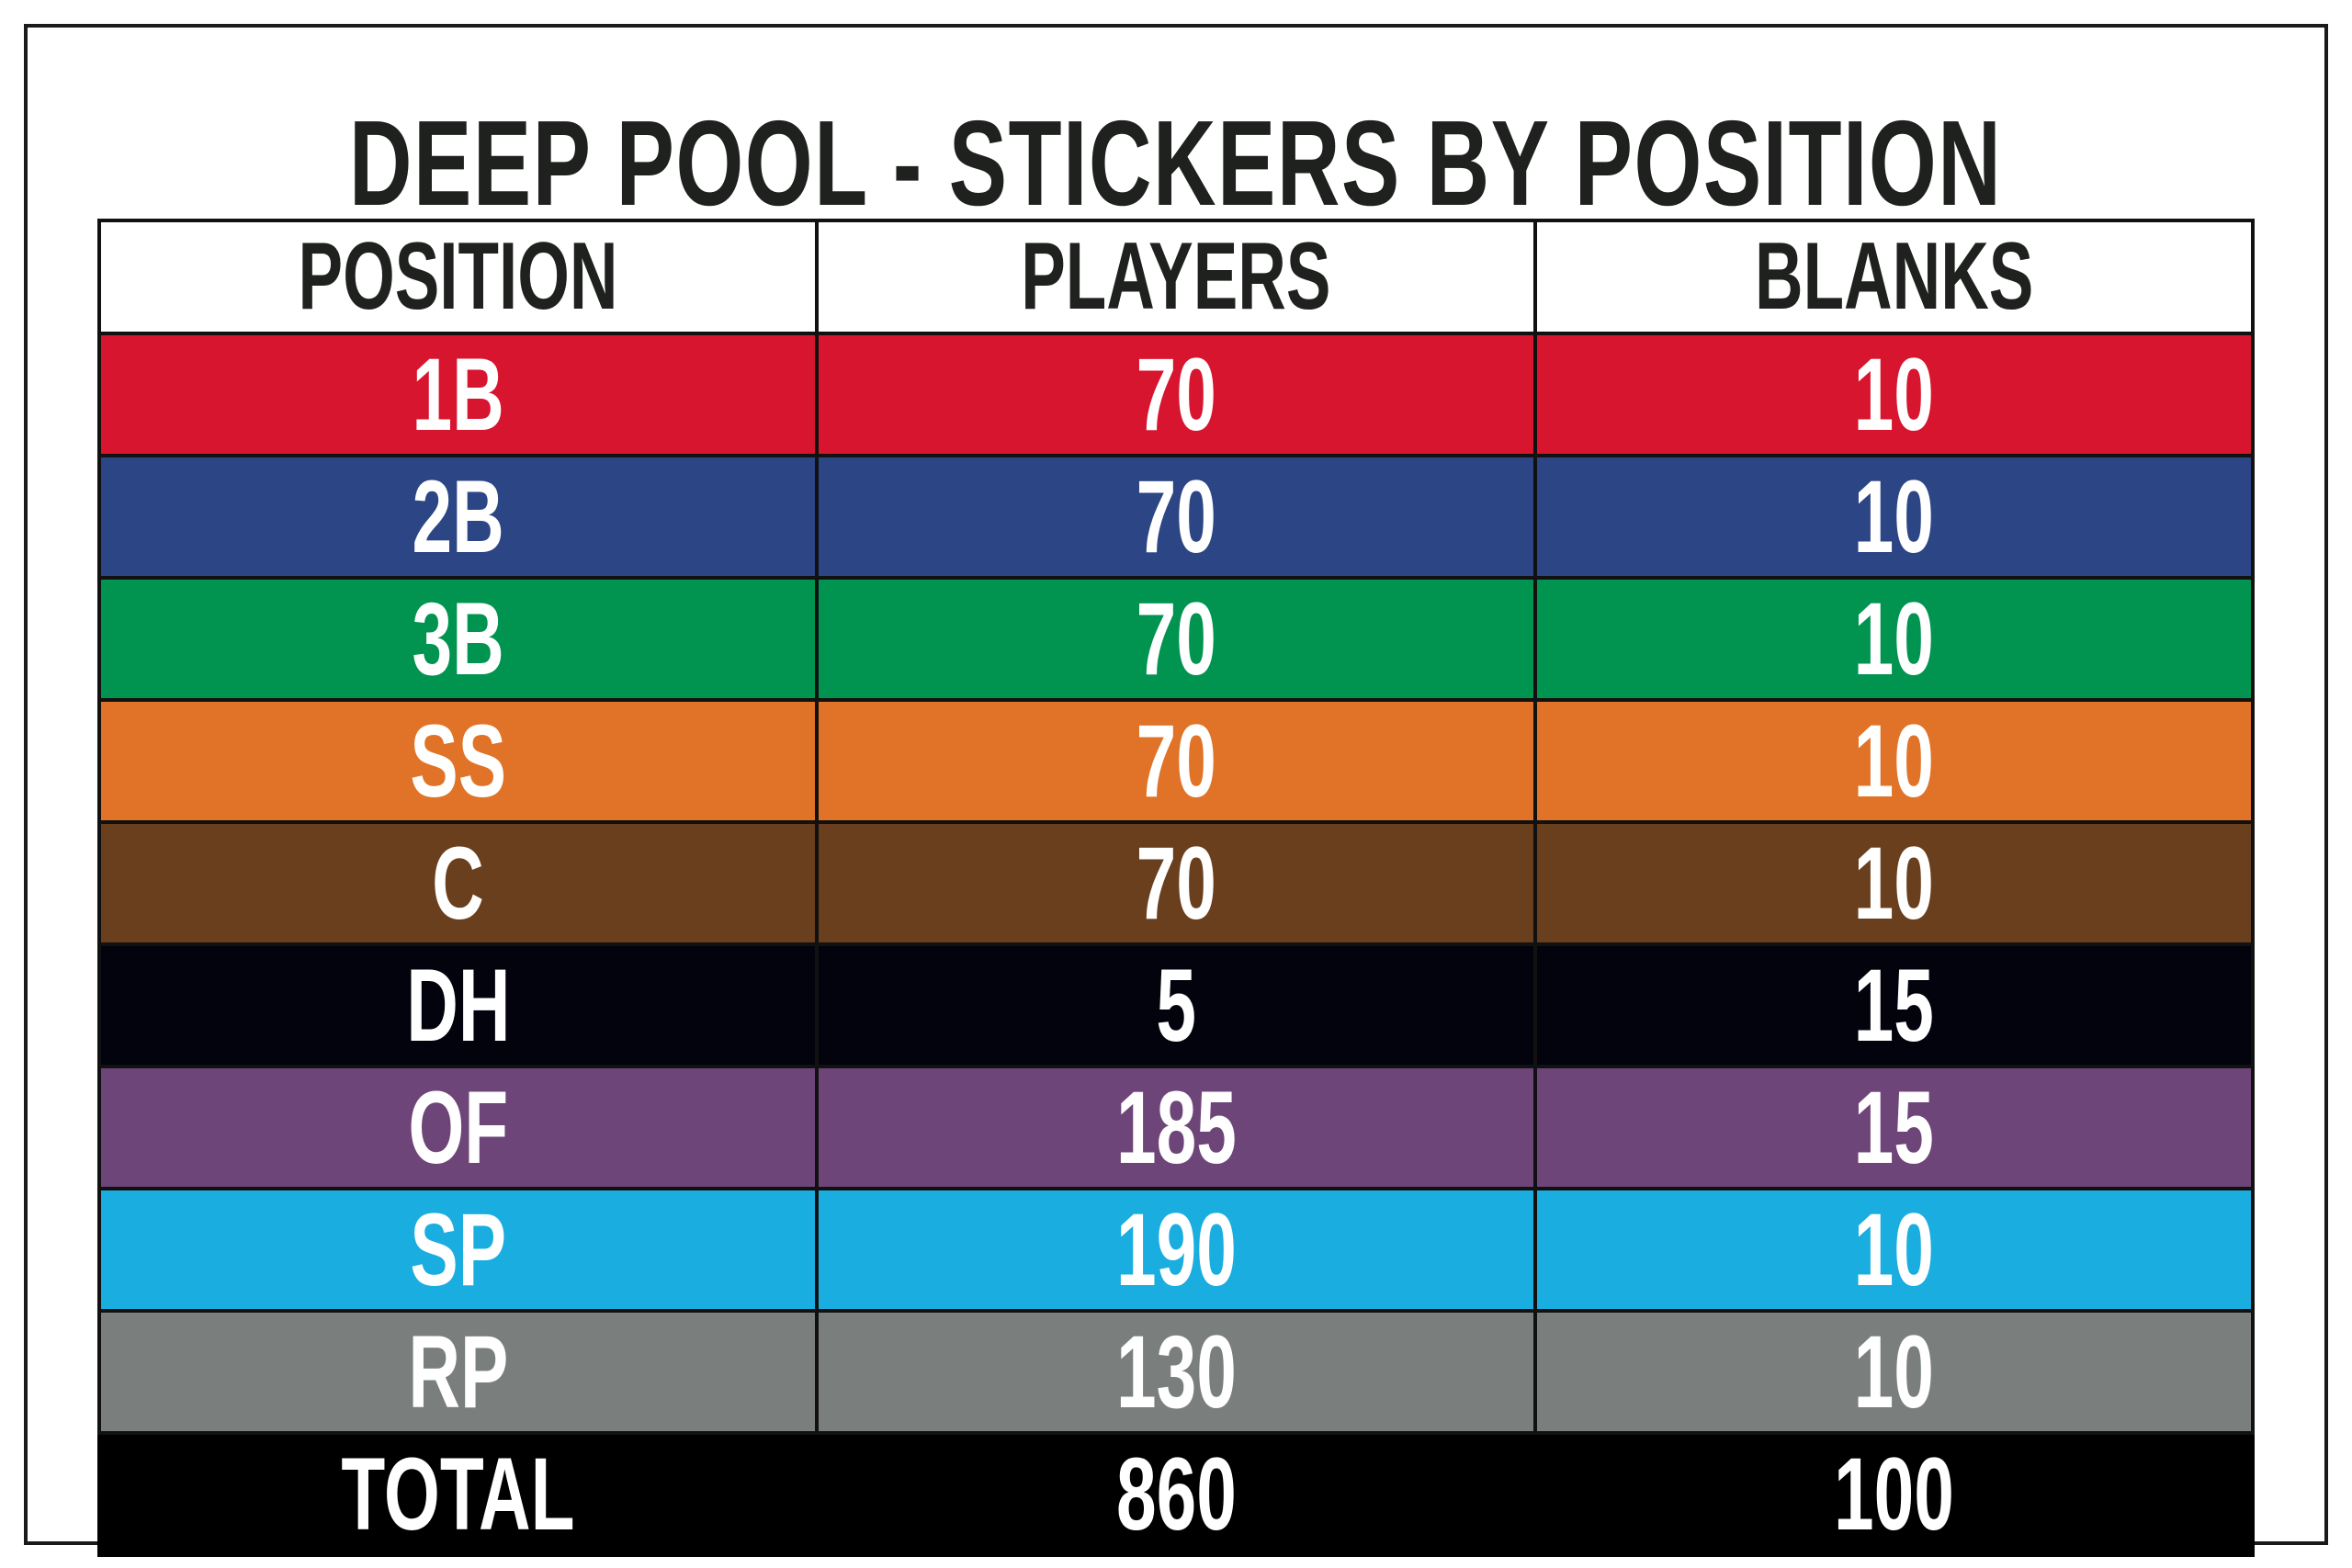  I want to click on position-value: TOTAL, so click(458, 1494).